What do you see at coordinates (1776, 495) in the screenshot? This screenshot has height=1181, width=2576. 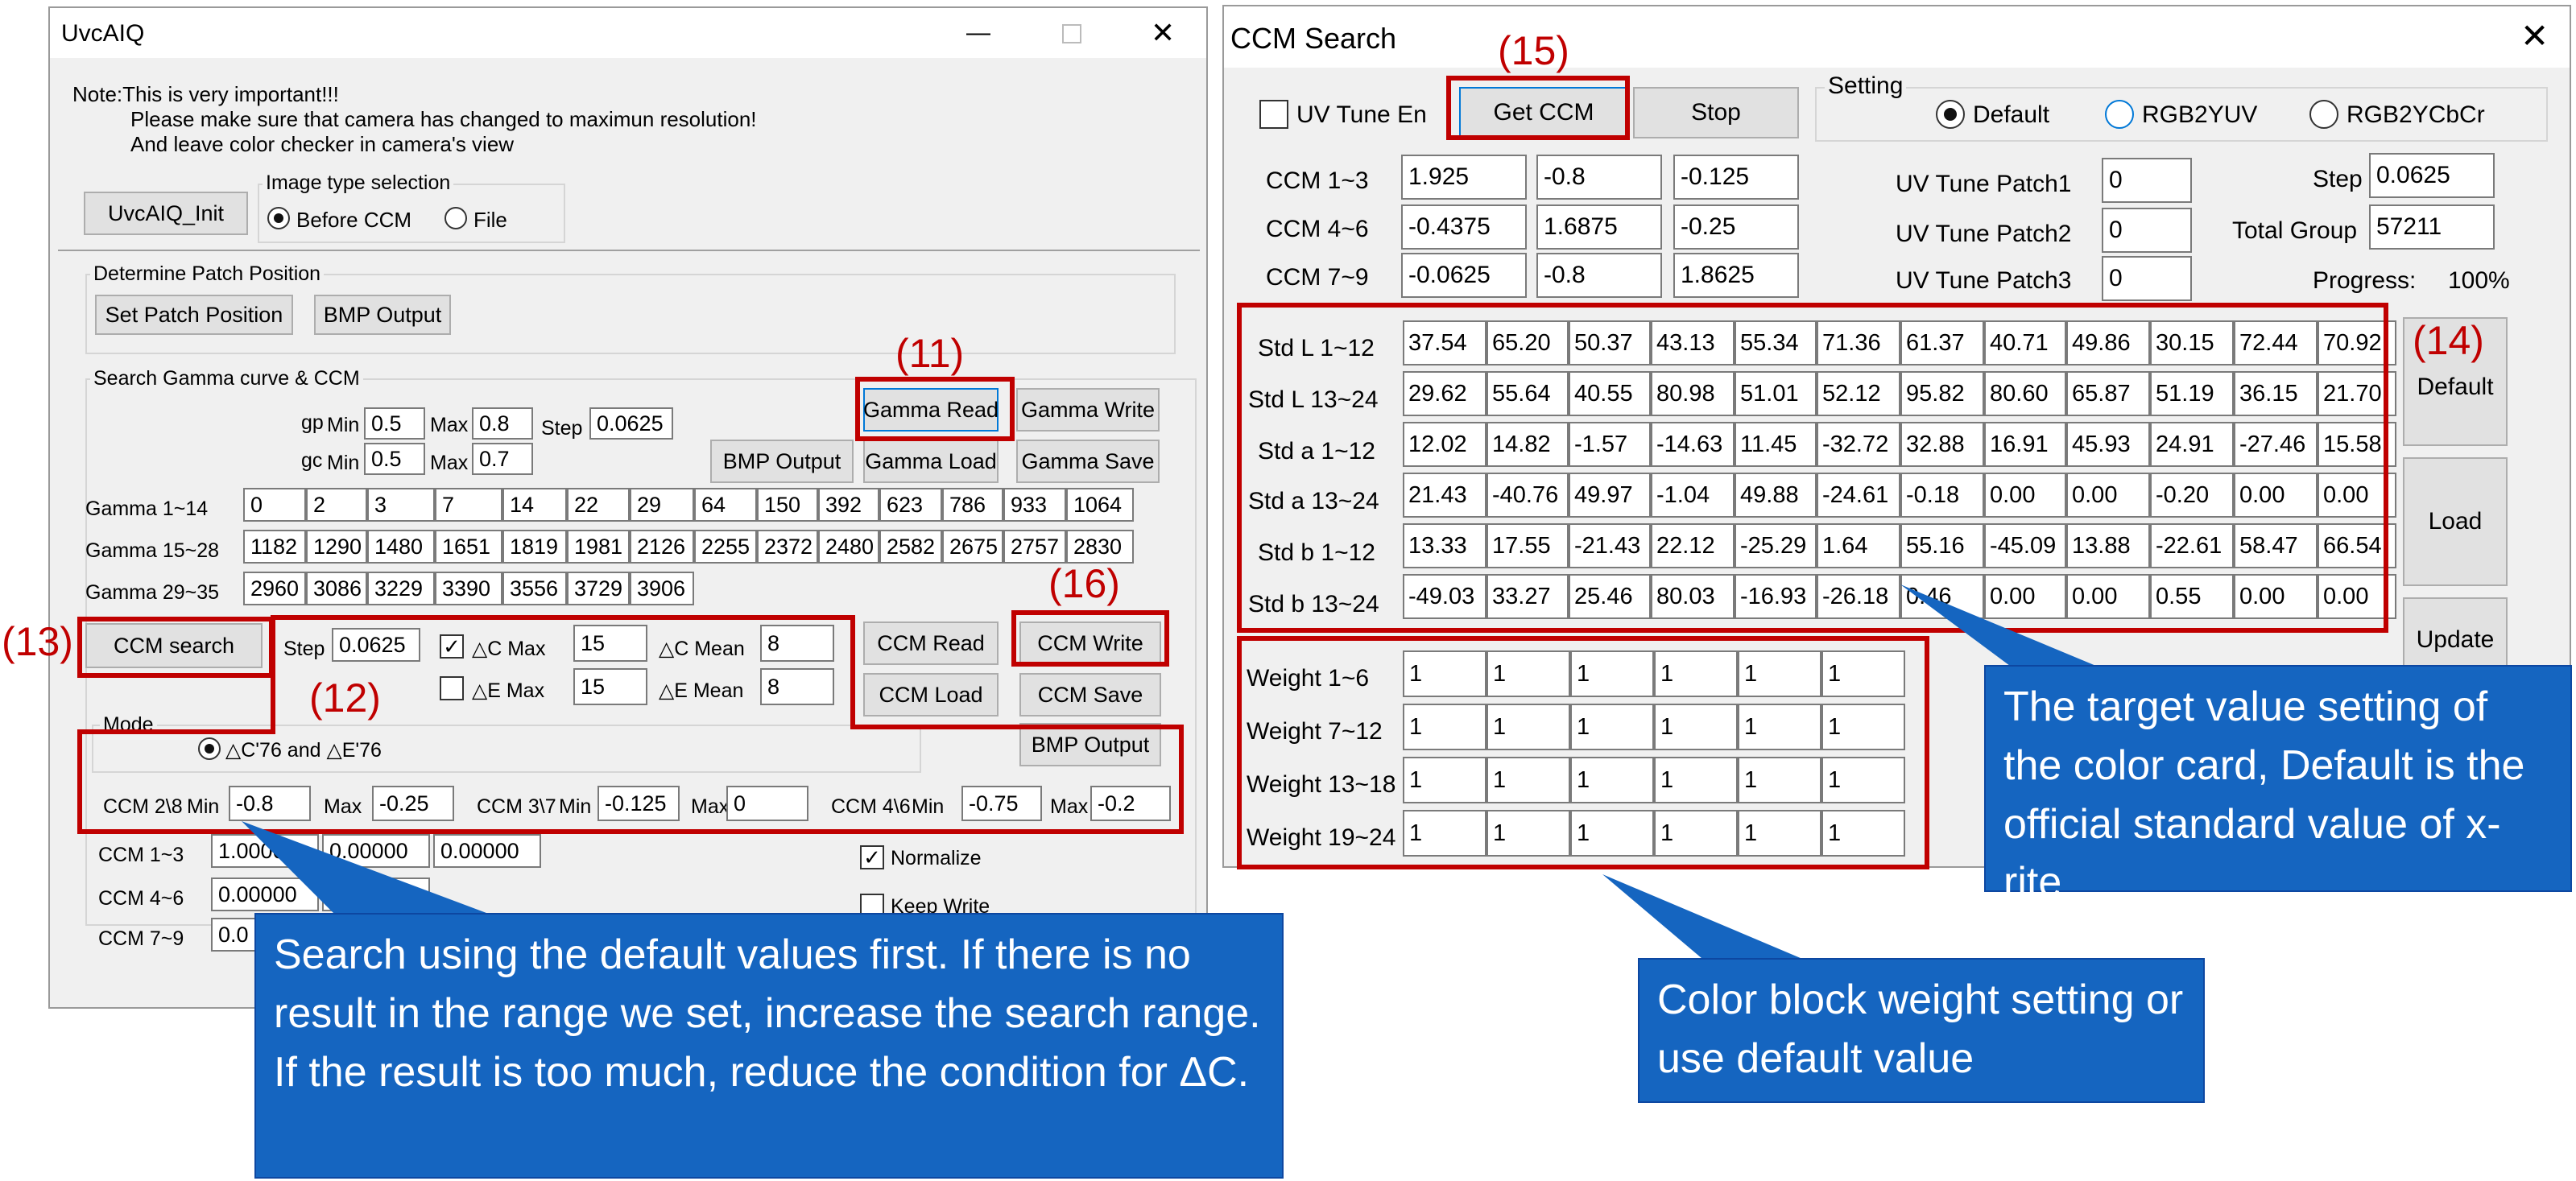 I see `std-cell: 49.88` at bounding box center [1776, 495].